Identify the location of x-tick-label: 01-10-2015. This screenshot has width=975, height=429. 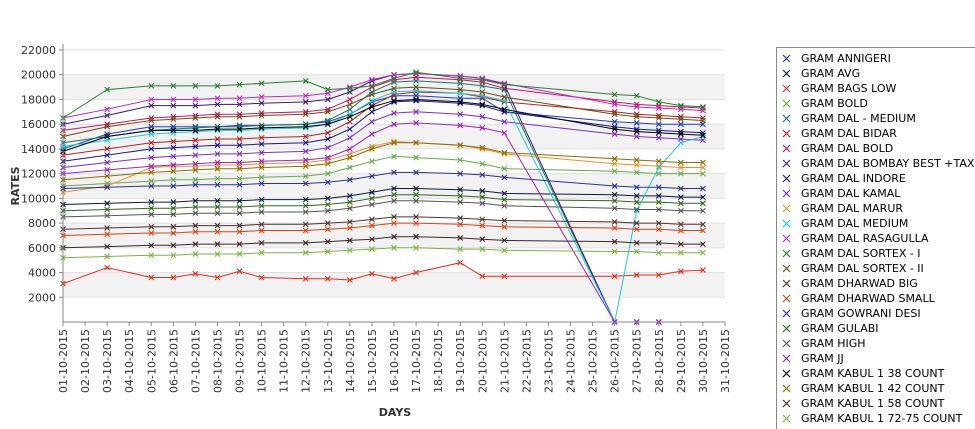
(63, 361).